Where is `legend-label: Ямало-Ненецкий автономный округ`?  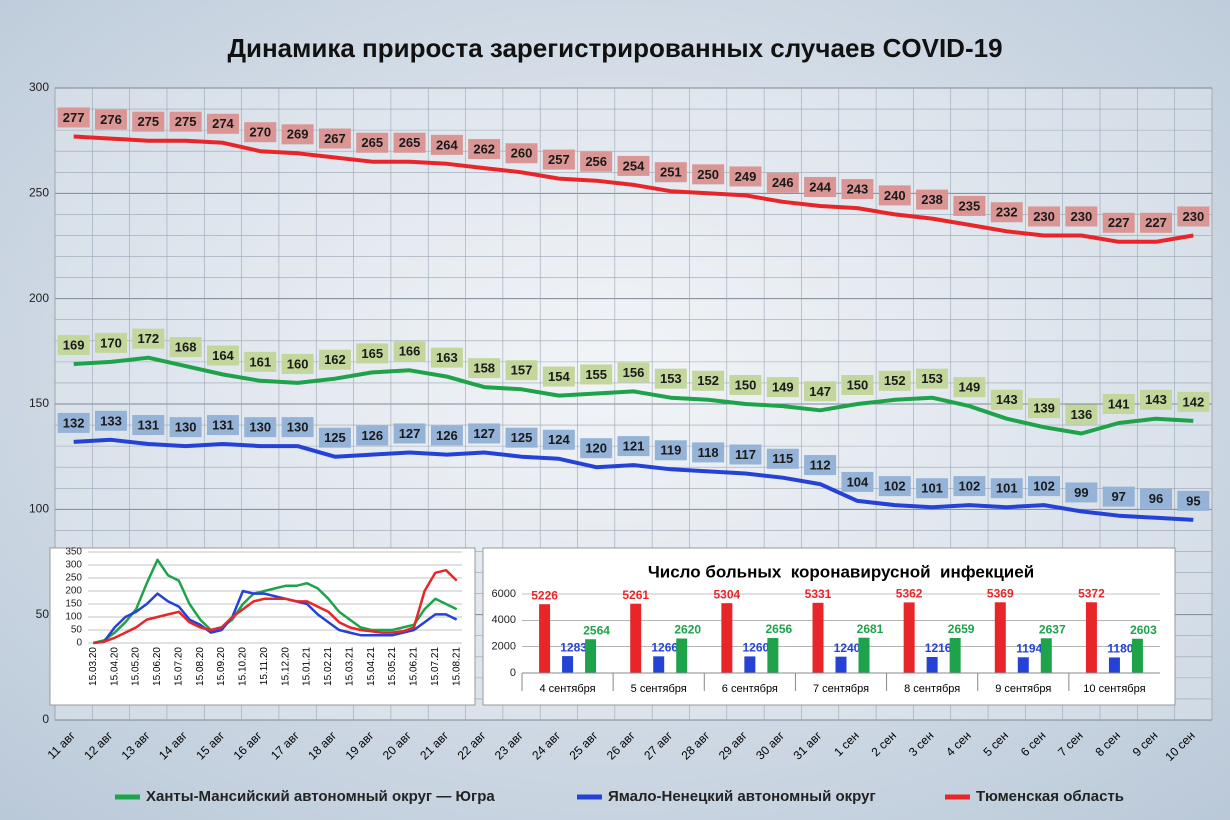 legend-label: Ямало-Ненецкий автономный округ is located at coordinates (742, 796).